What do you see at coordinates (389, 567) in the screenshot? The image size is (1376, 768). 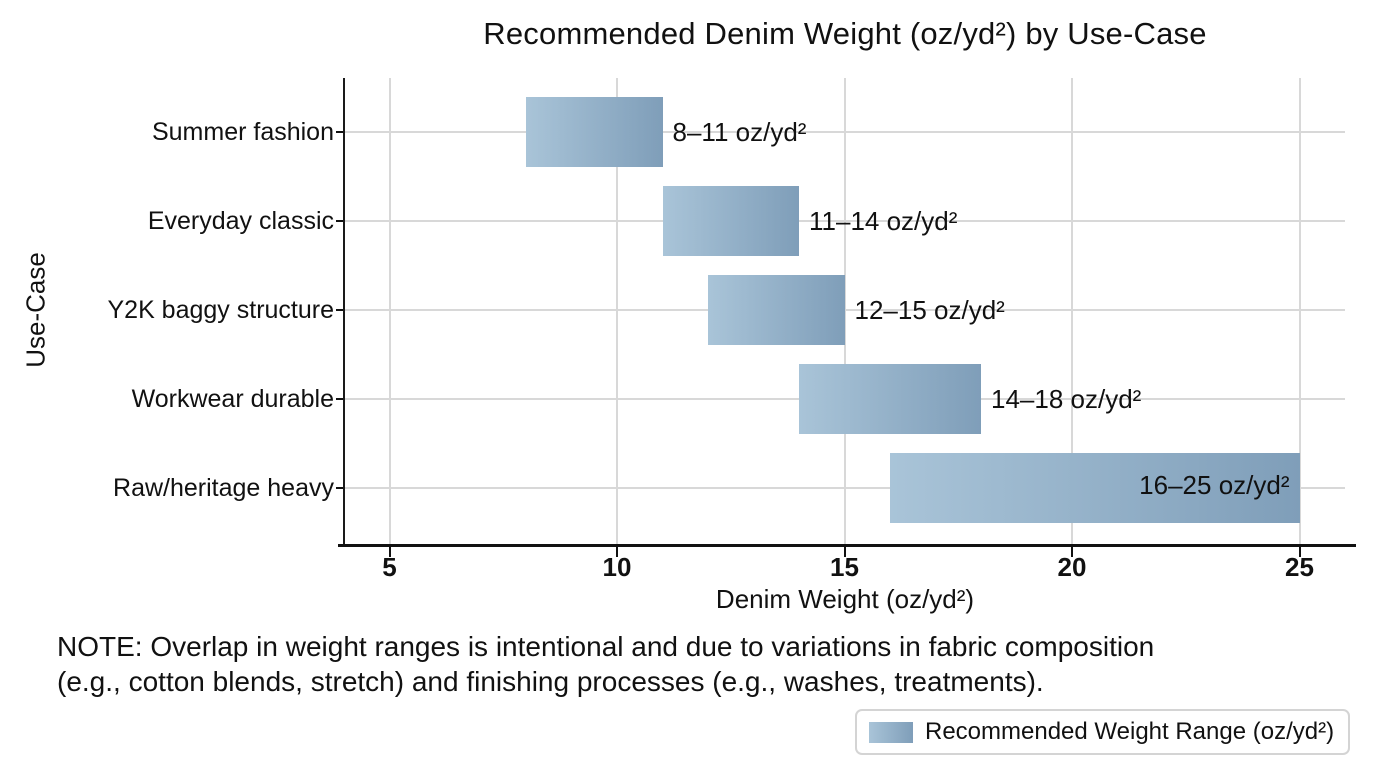 I see `x-tick-label: 5` at bounding box center [389, 567].